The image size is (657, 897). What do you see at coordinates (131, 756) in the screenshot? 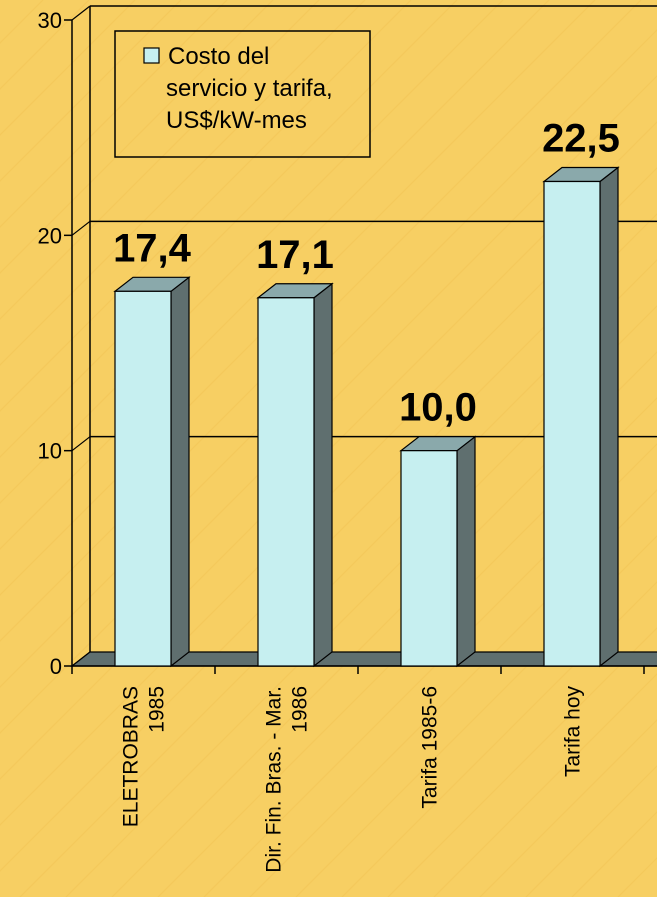
I see `x-tick-label-line: ELETROBRAS` at bounding box center [131, 756].